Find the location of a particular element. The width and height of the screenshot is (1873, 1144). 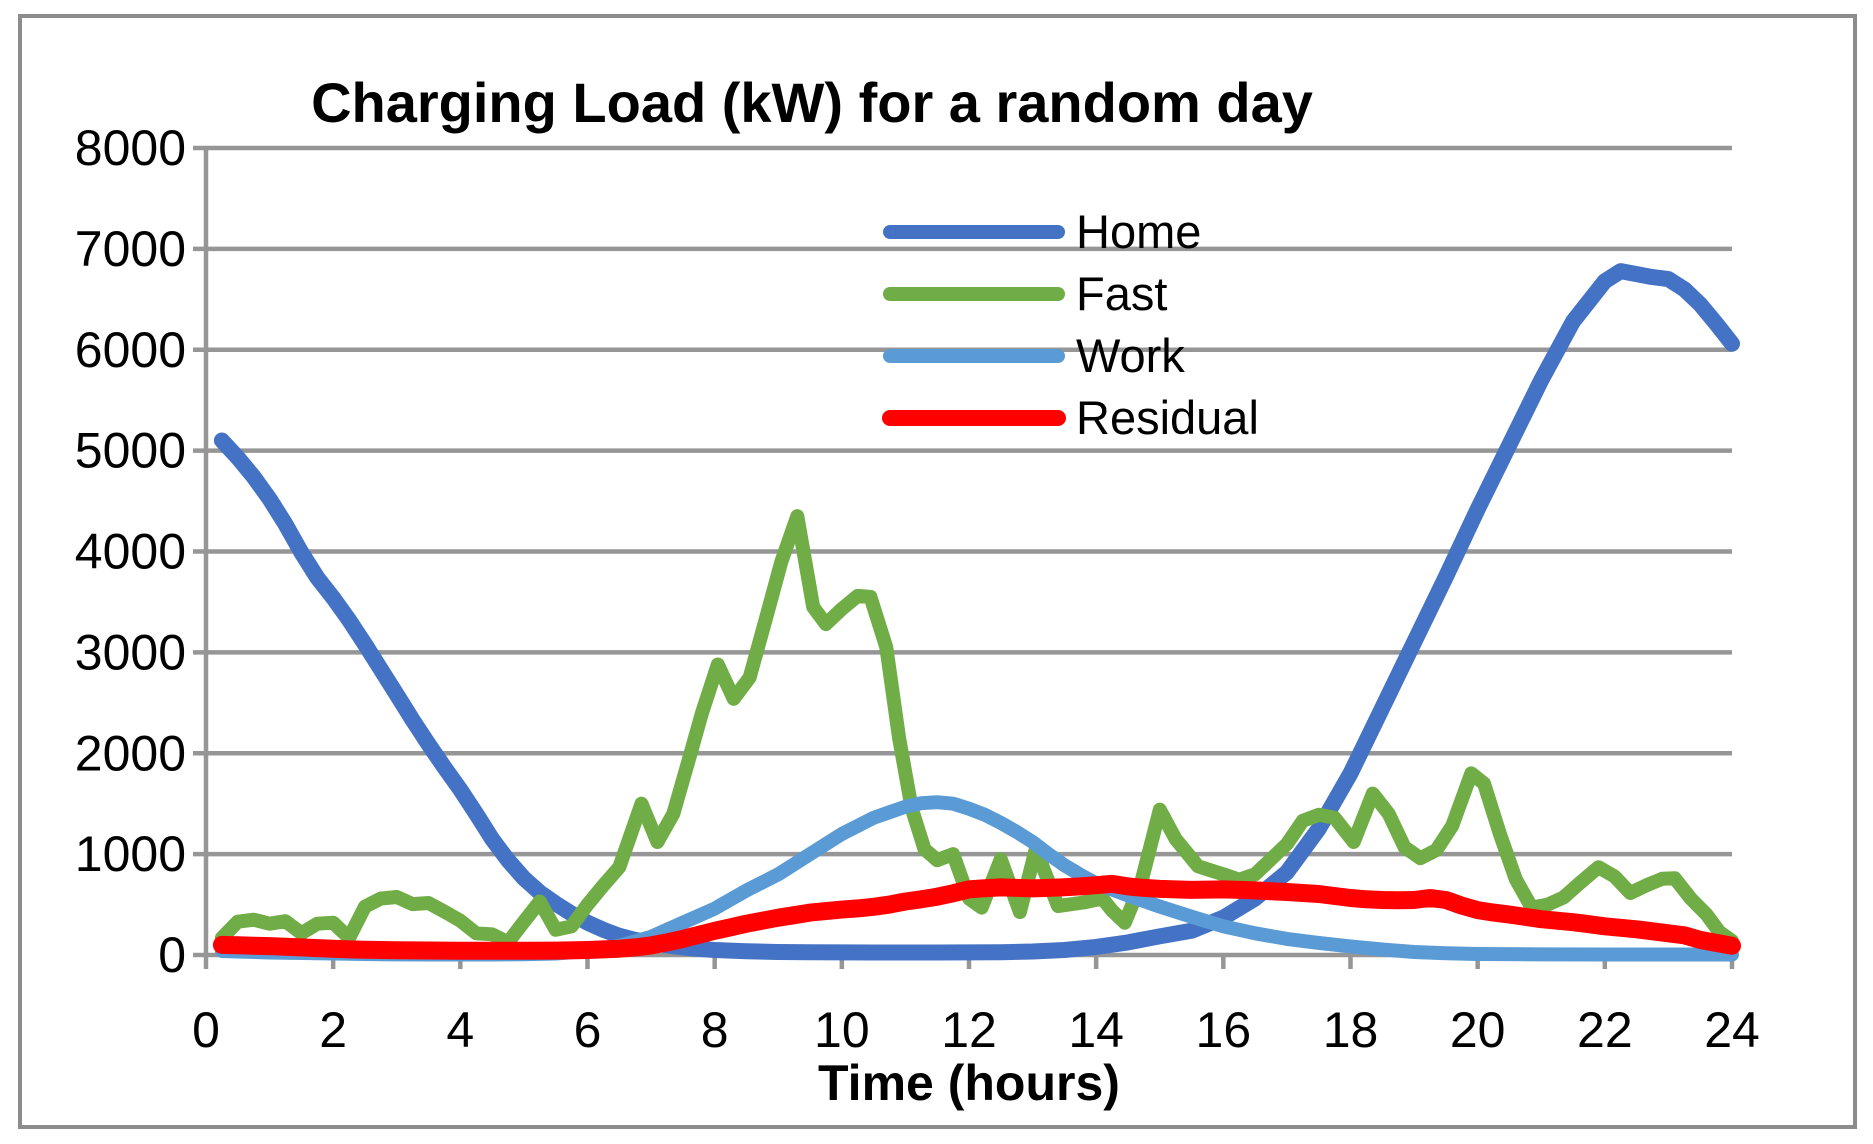

y-tick-label-1000: 1000 is located at coordinates (130, 854).